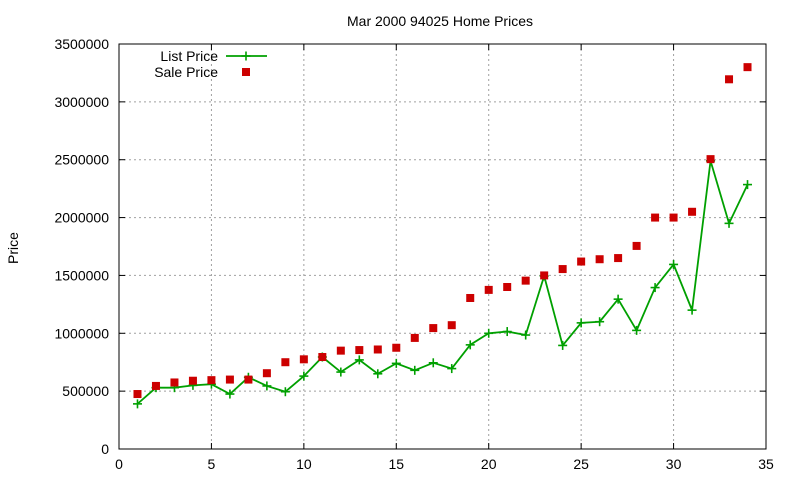 This screenshot has height=480, width=800. What do you see at coordinates (396, 464) in the screenshot?
I see `x-tick-label: 15` at bounding box center [396, 464].